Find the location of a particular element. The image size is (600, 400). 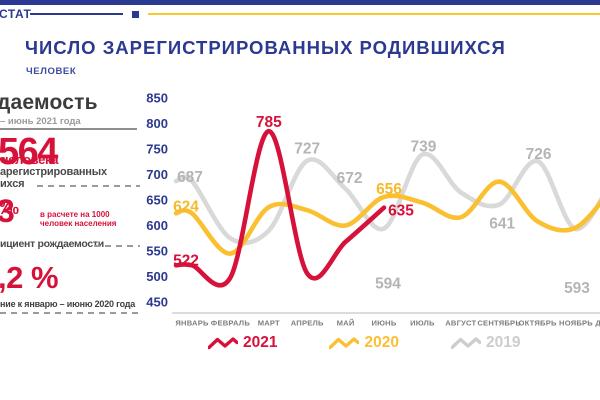

legend-label-2019: 2019 is located at coordinates (503, 342).